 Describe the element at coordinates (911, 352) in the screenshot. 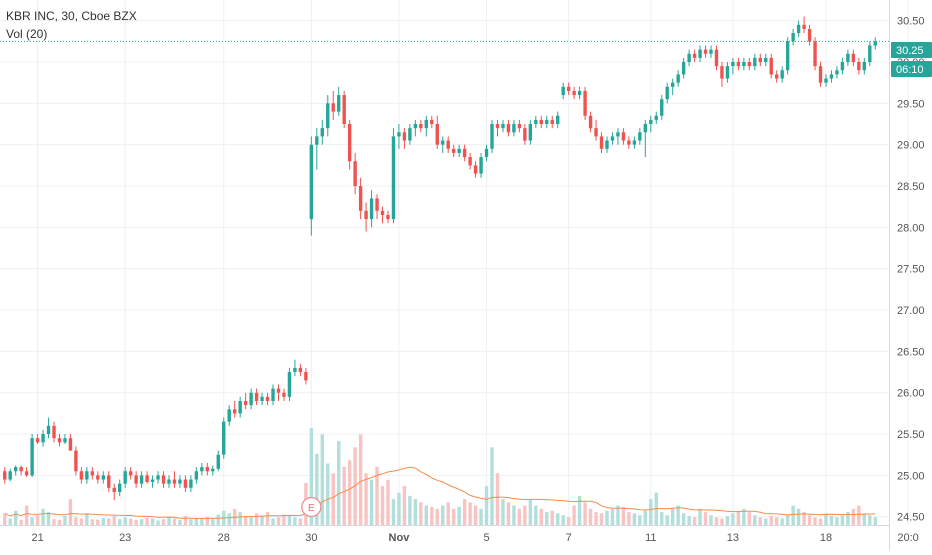

I see `price-tick-label: 26.50` at that location.